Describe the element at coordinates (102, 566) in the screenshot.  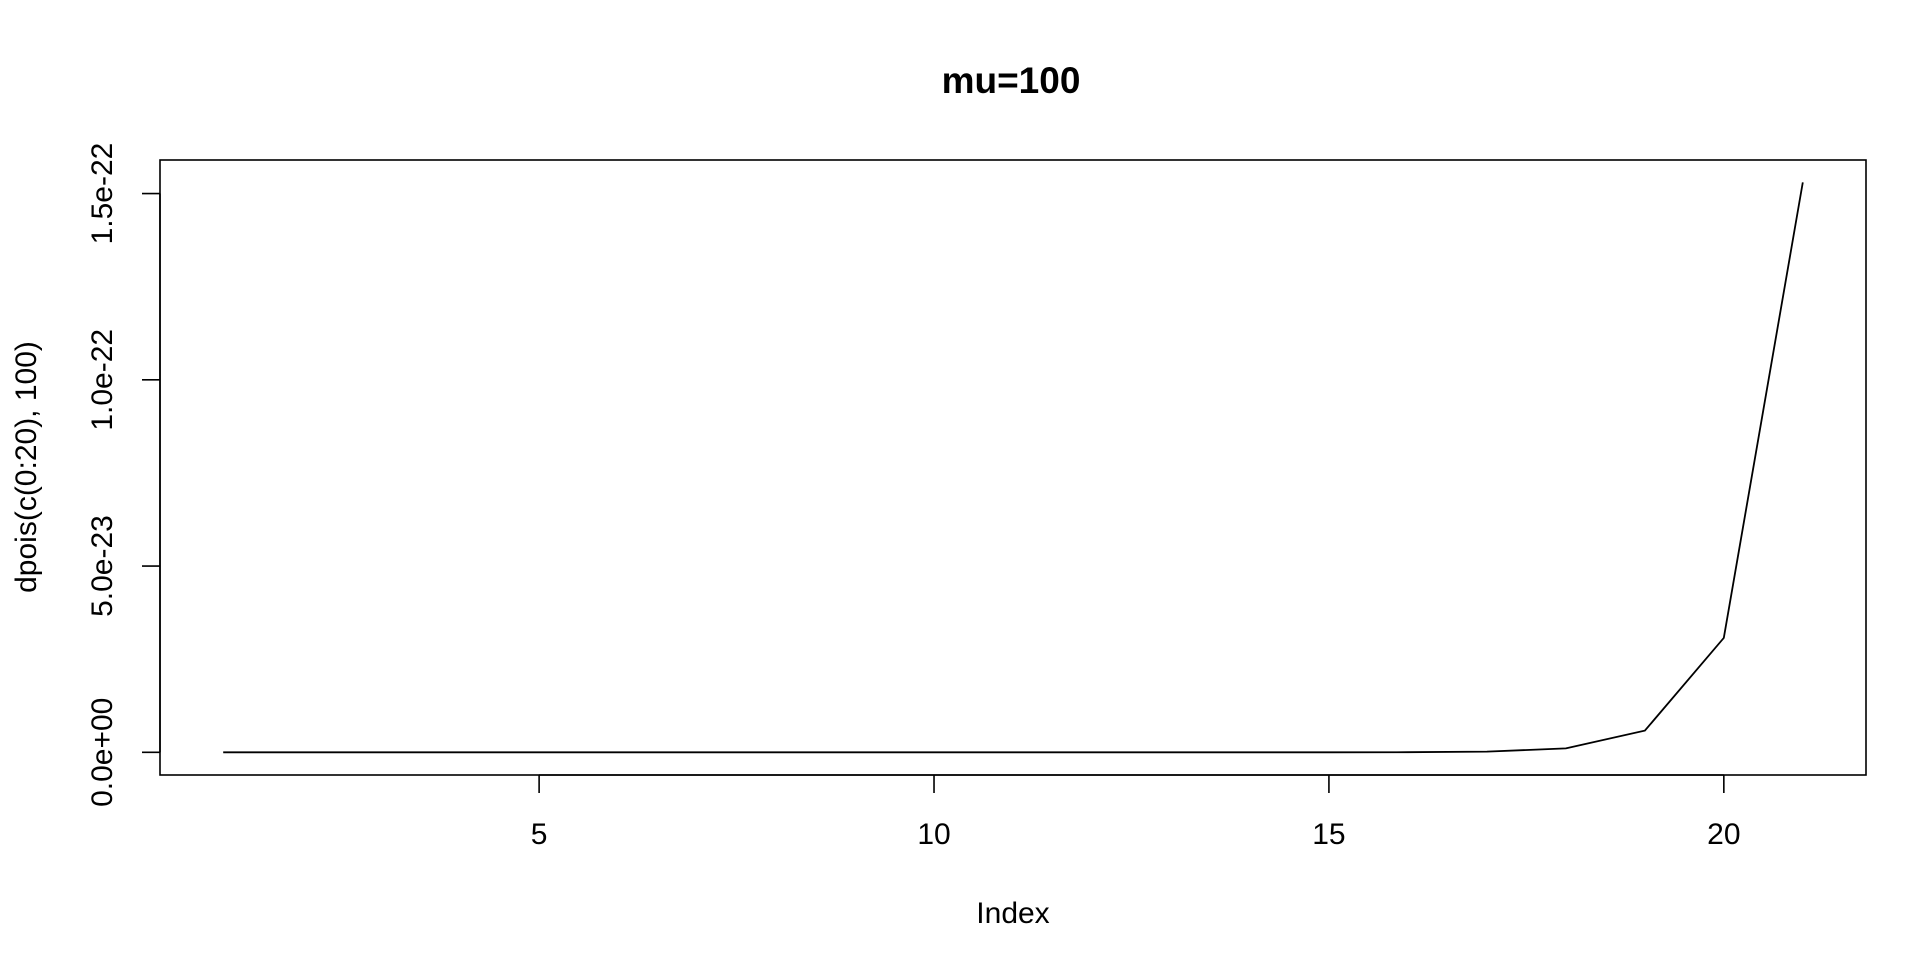
I see `y-tick-label: 5.0e-23` at that location.